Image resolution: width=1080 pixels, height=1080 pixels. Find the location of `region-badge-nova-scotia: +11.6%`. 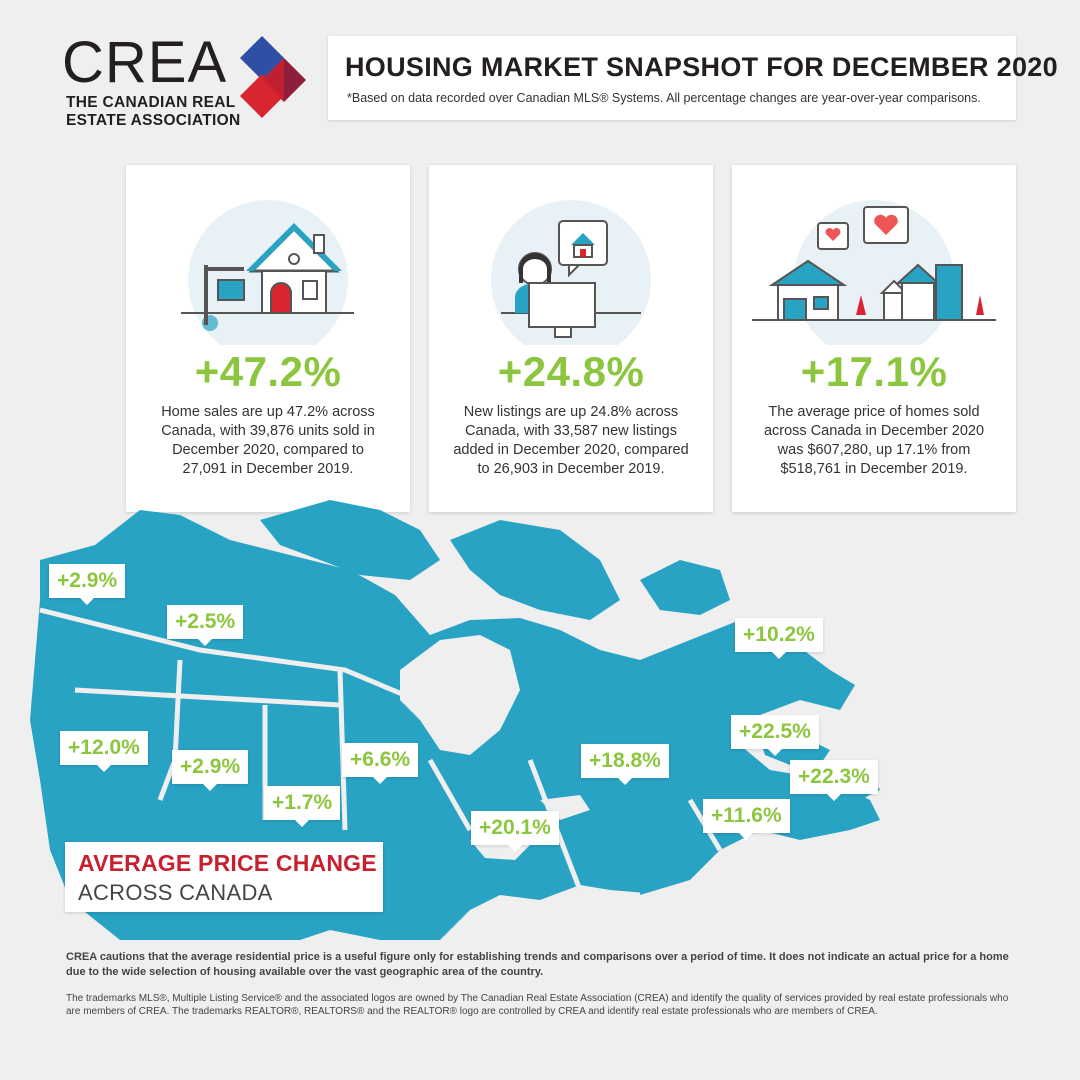

region-badge-nova-scotia: +11.6% is located at coordinates (746, 819).